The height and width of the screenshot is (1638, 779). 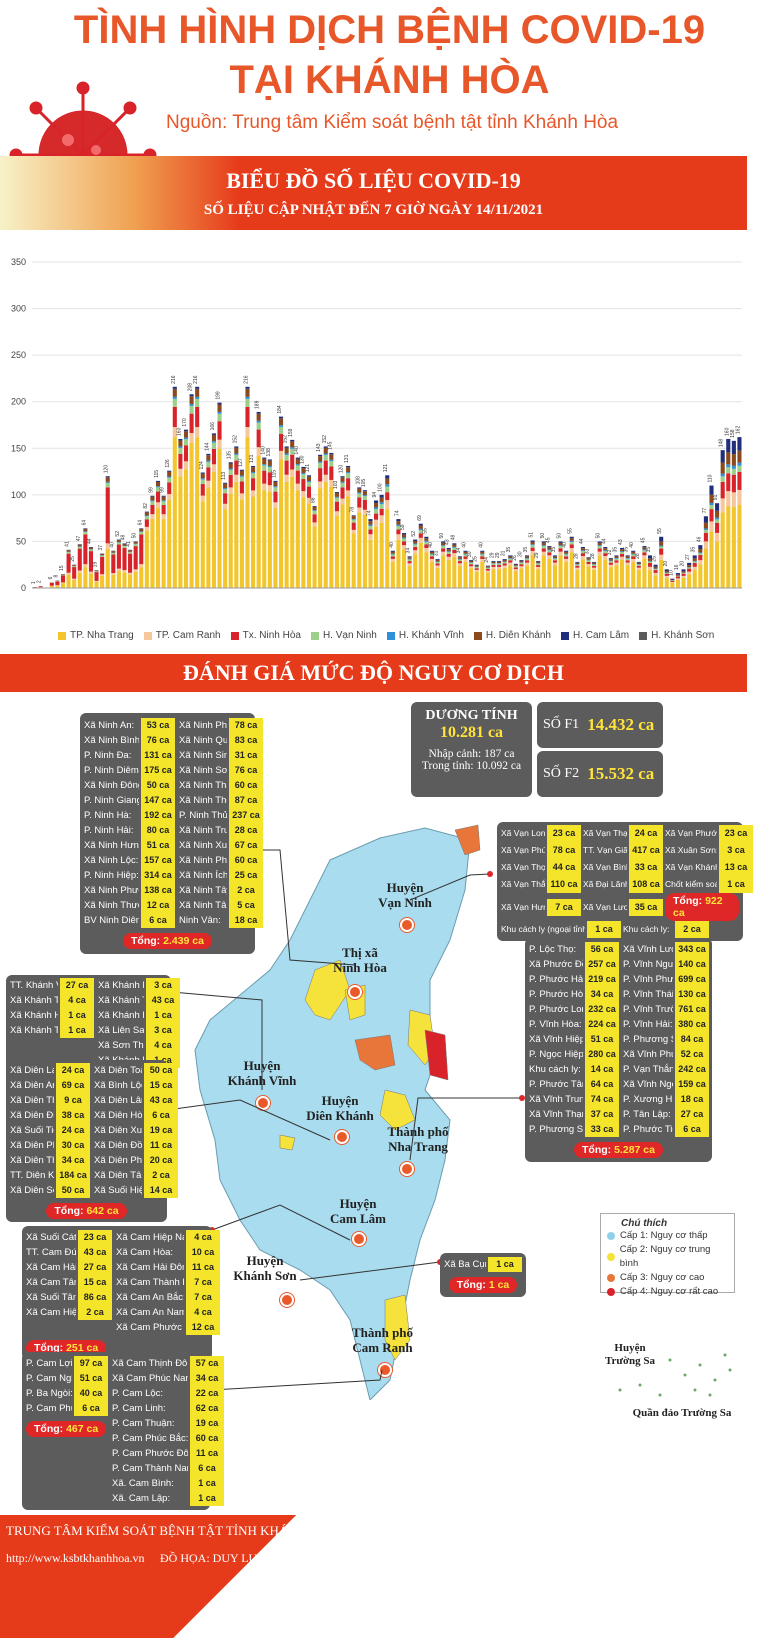 I want to click on ward-name: Xã Cam An Bắc:, so click(x=150, y=1297).